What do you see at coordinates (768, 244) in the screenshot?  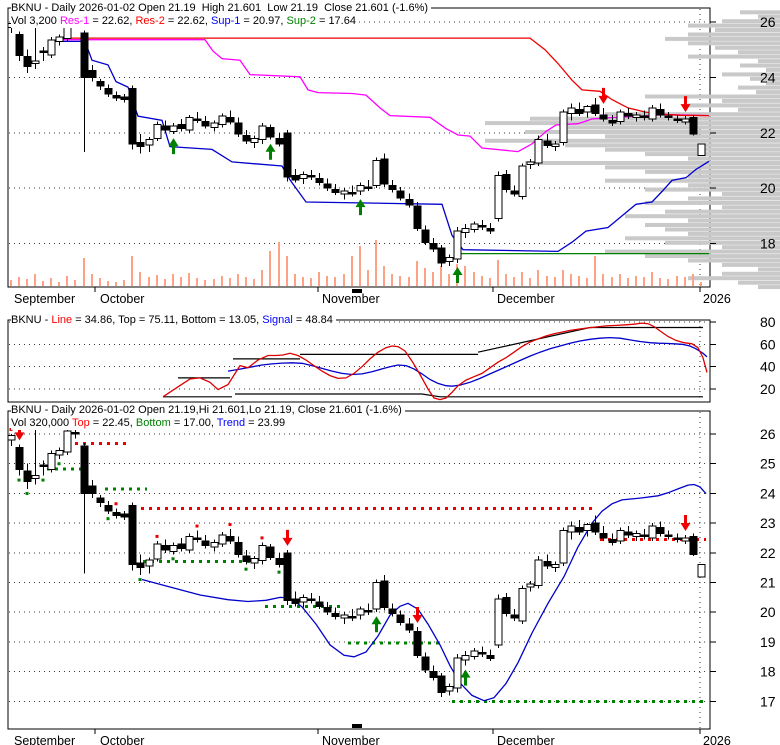 I see `y-axis-label: 18` at bounding box center [768, 244].